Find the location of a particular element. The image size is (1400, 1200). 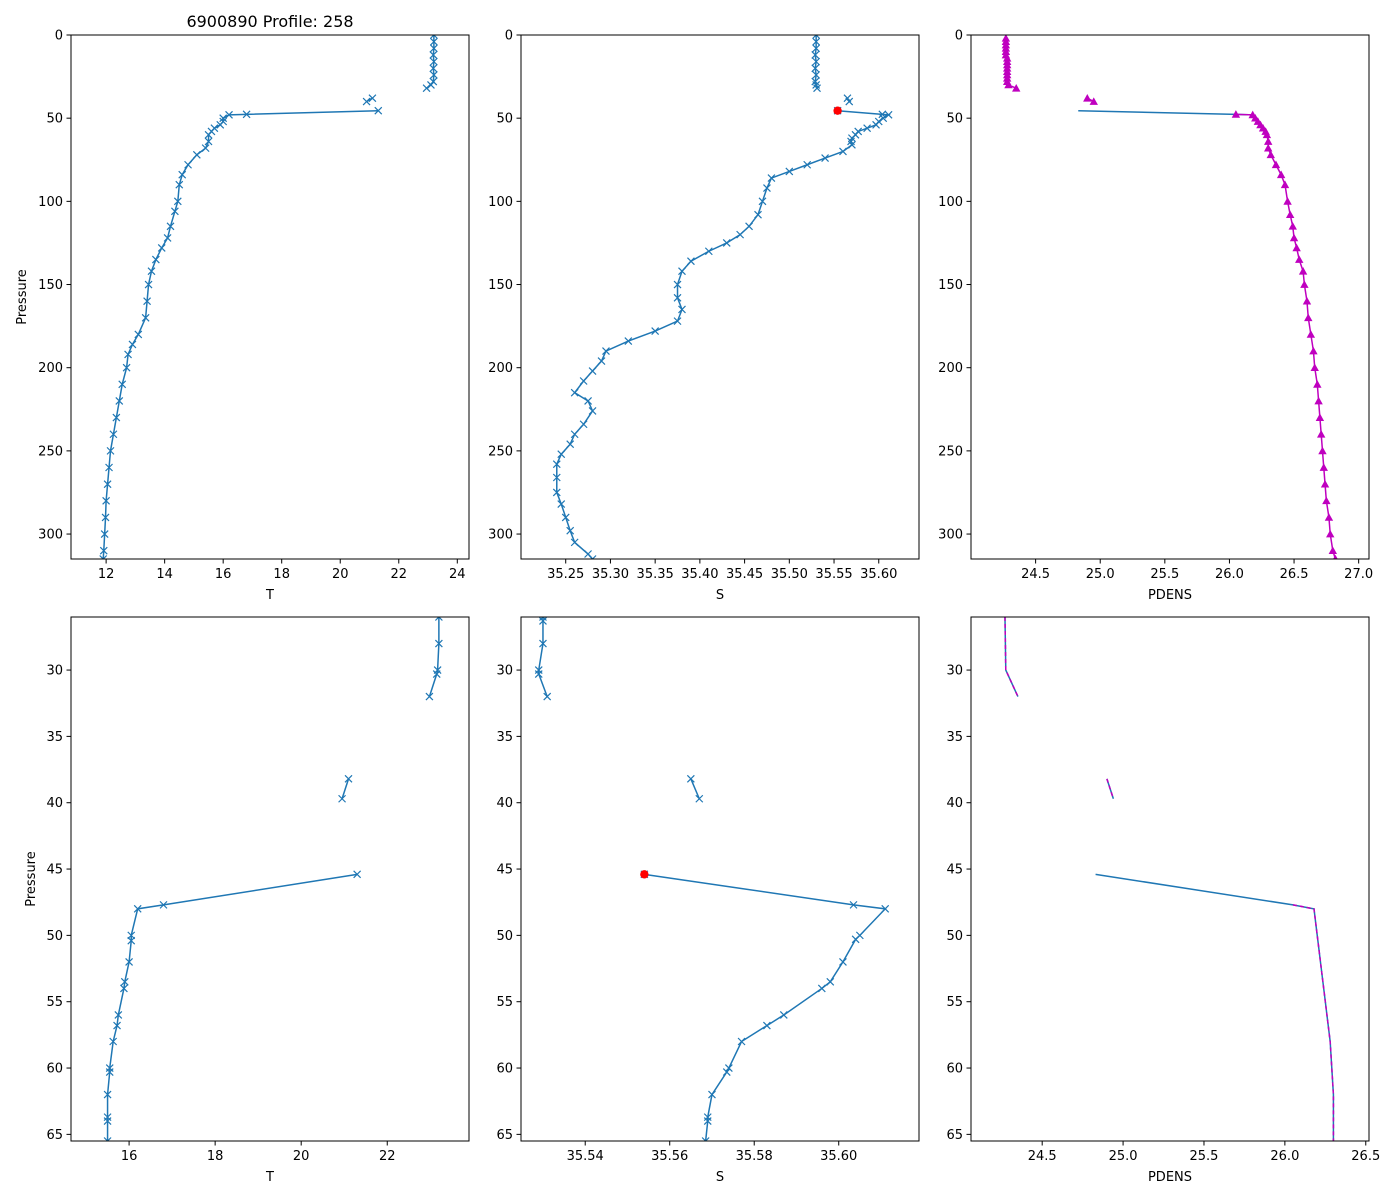

y-tick-label: 35 is located at coordinates (504, 737).